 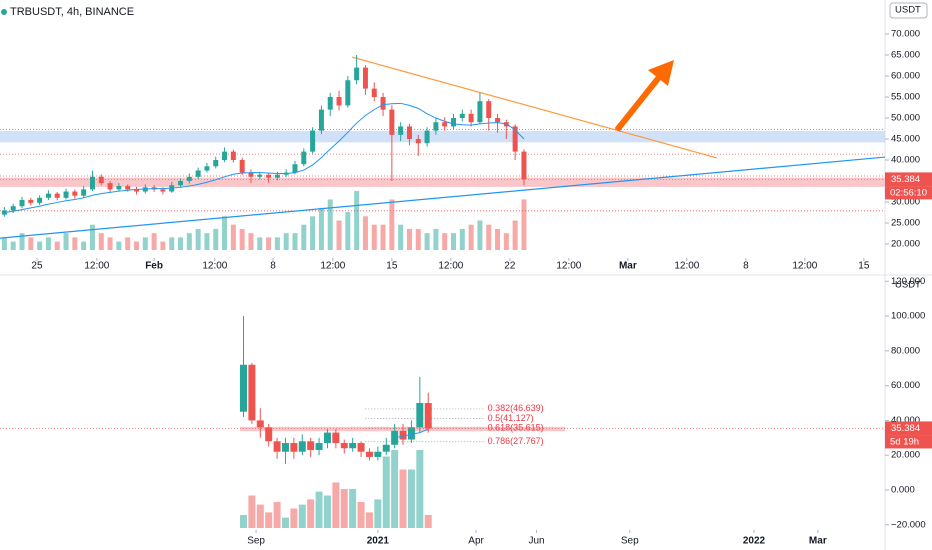 I want to click on x-tick-label: Apr, so click(x=476, y=541).